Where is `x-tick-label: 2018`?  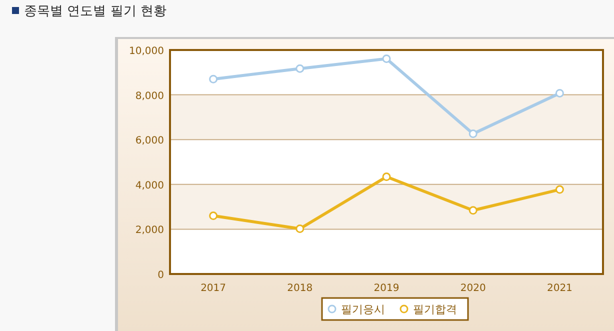 x-tick-label: 2018 is located at coordinates (300, 288).